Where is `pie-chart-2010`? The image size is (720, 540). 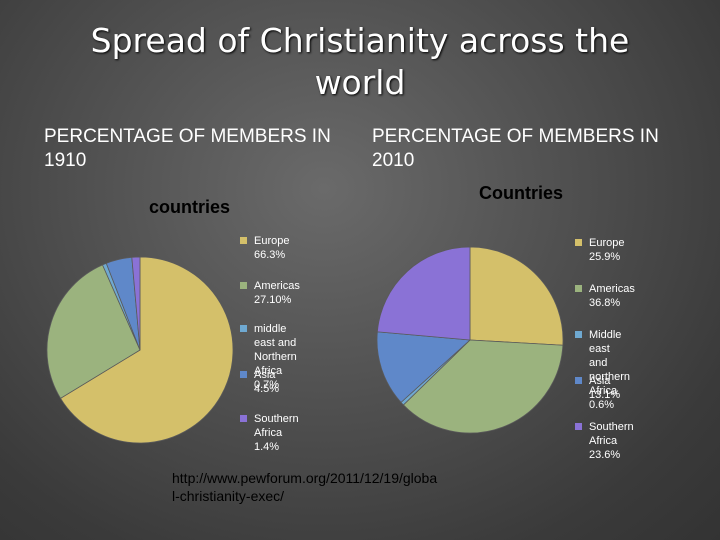
pie-chart-2010 is located at coordinates (470, 340).